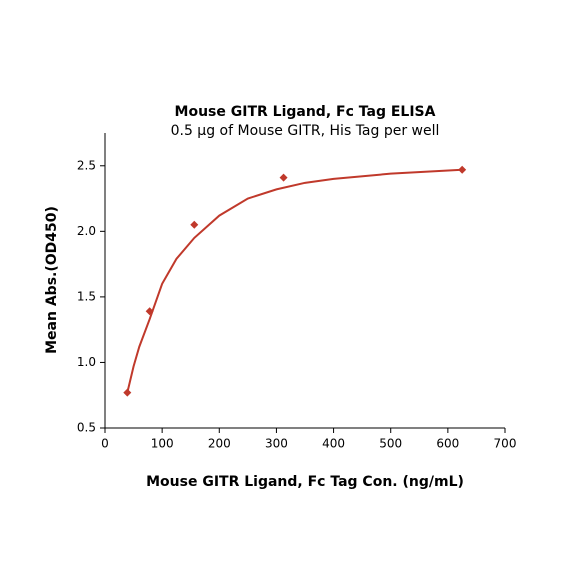 Image resolution: width=584 pixels, height=584 pixels. What do you see at coordinates (276, 444) in the screenshot?
I see `x-tick-label: 300` at bounding box center [276, 444].